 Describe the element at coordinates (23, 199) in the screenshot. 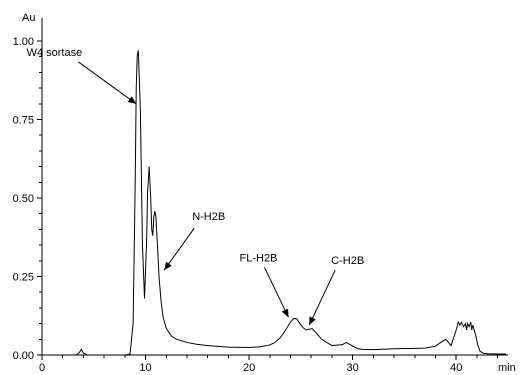

I see `y-tick-label: 0.50` at that location.